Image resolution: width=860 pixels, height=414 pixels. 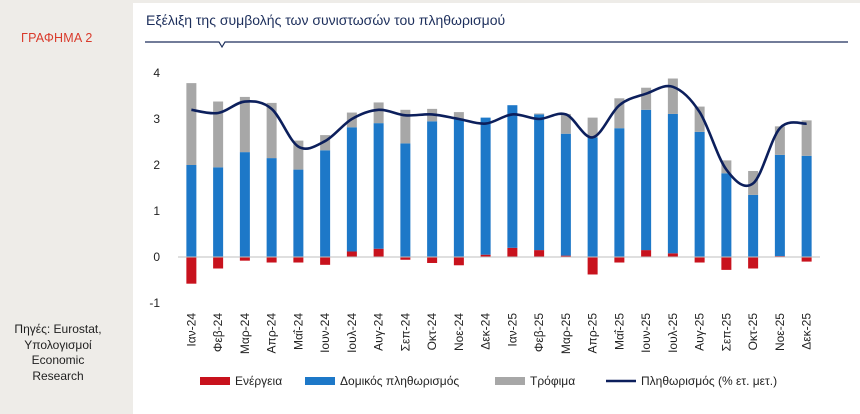 What do you see at coordinates (58, 329) in the screenshot?
I see `source-line: Πηγές: Eurostat,` at bounding box center [58, 329].